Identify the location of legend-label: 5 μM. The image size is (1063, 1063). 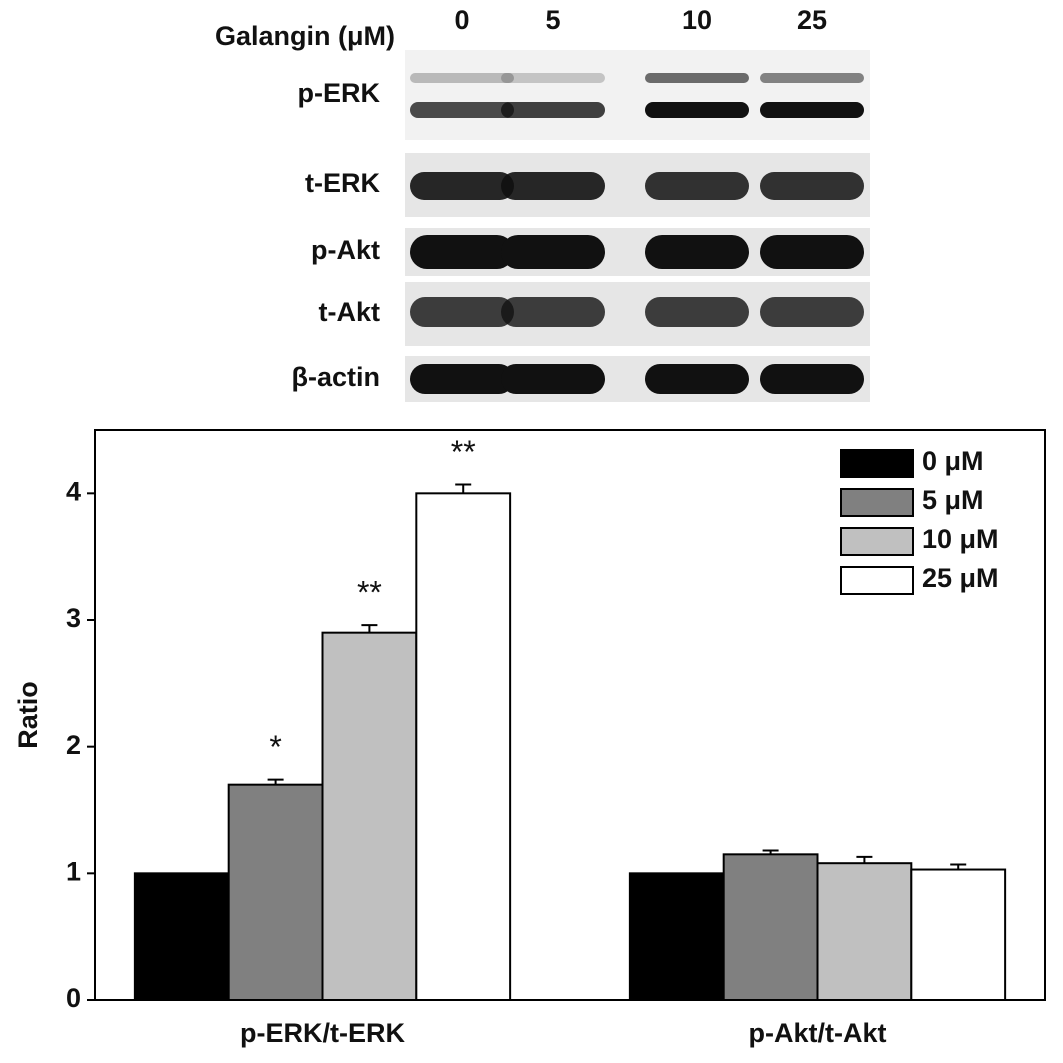
(953, 500).